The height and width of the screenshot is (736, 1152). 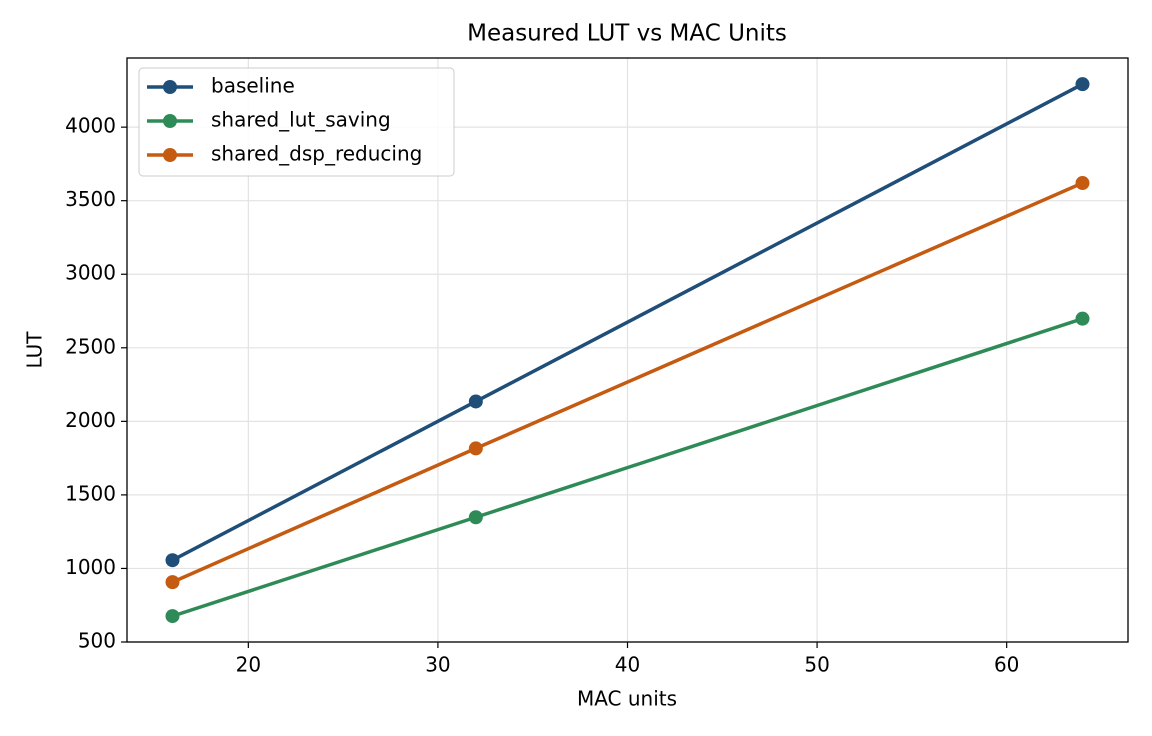 I want to click on x-tick-label: 20, so click(x=248, y=665).